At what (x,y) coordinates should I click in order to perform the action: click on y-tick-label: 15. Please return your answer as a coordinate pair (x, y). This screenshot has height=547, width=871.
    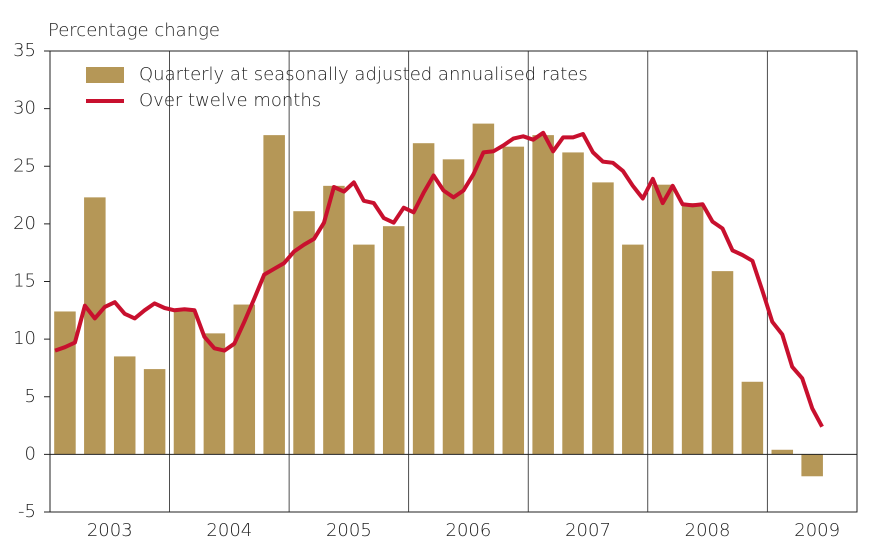
    Looking at the image, I should click on (24, 281).